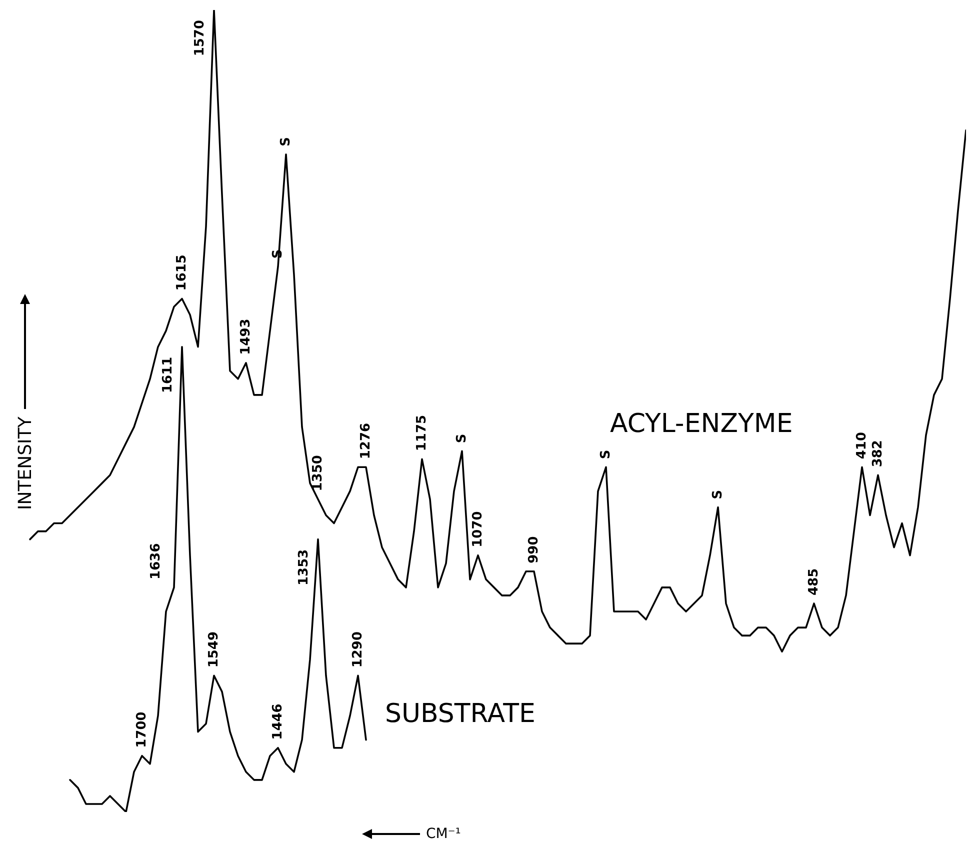  Describe the element at coordinates (142, 730) in the screenshot. I see `annotation: 1700` at that location.